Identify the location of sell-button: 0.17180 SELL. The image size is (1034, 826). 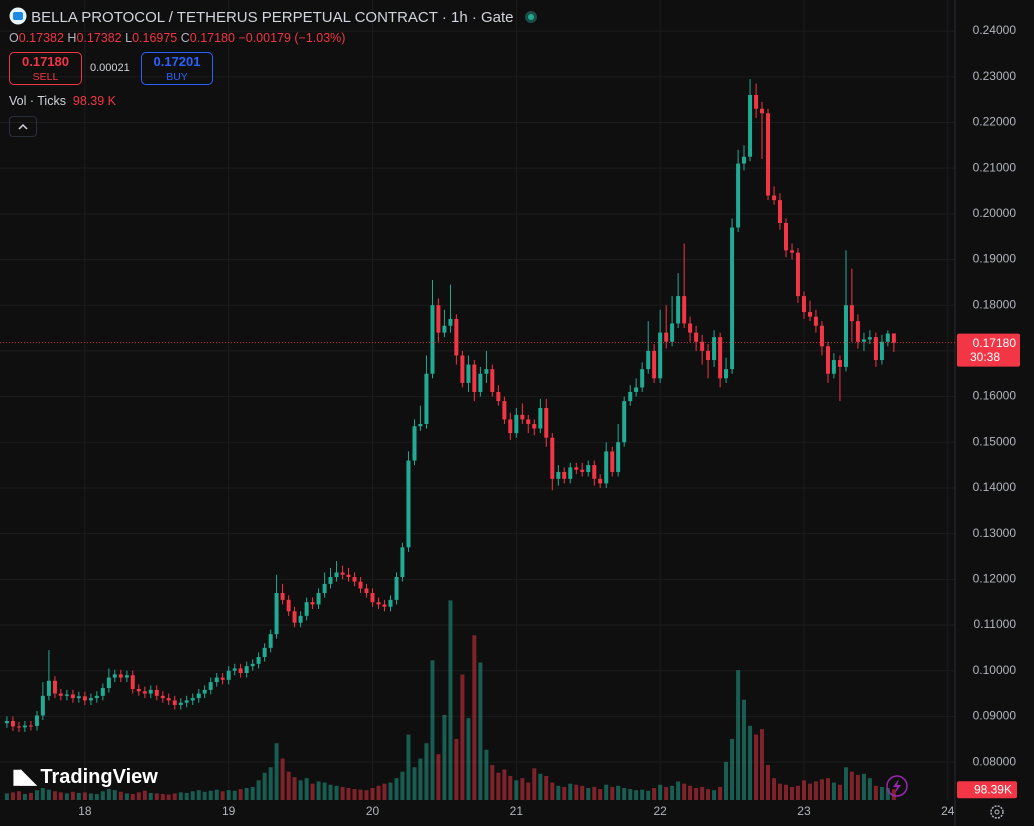
(45, 68).